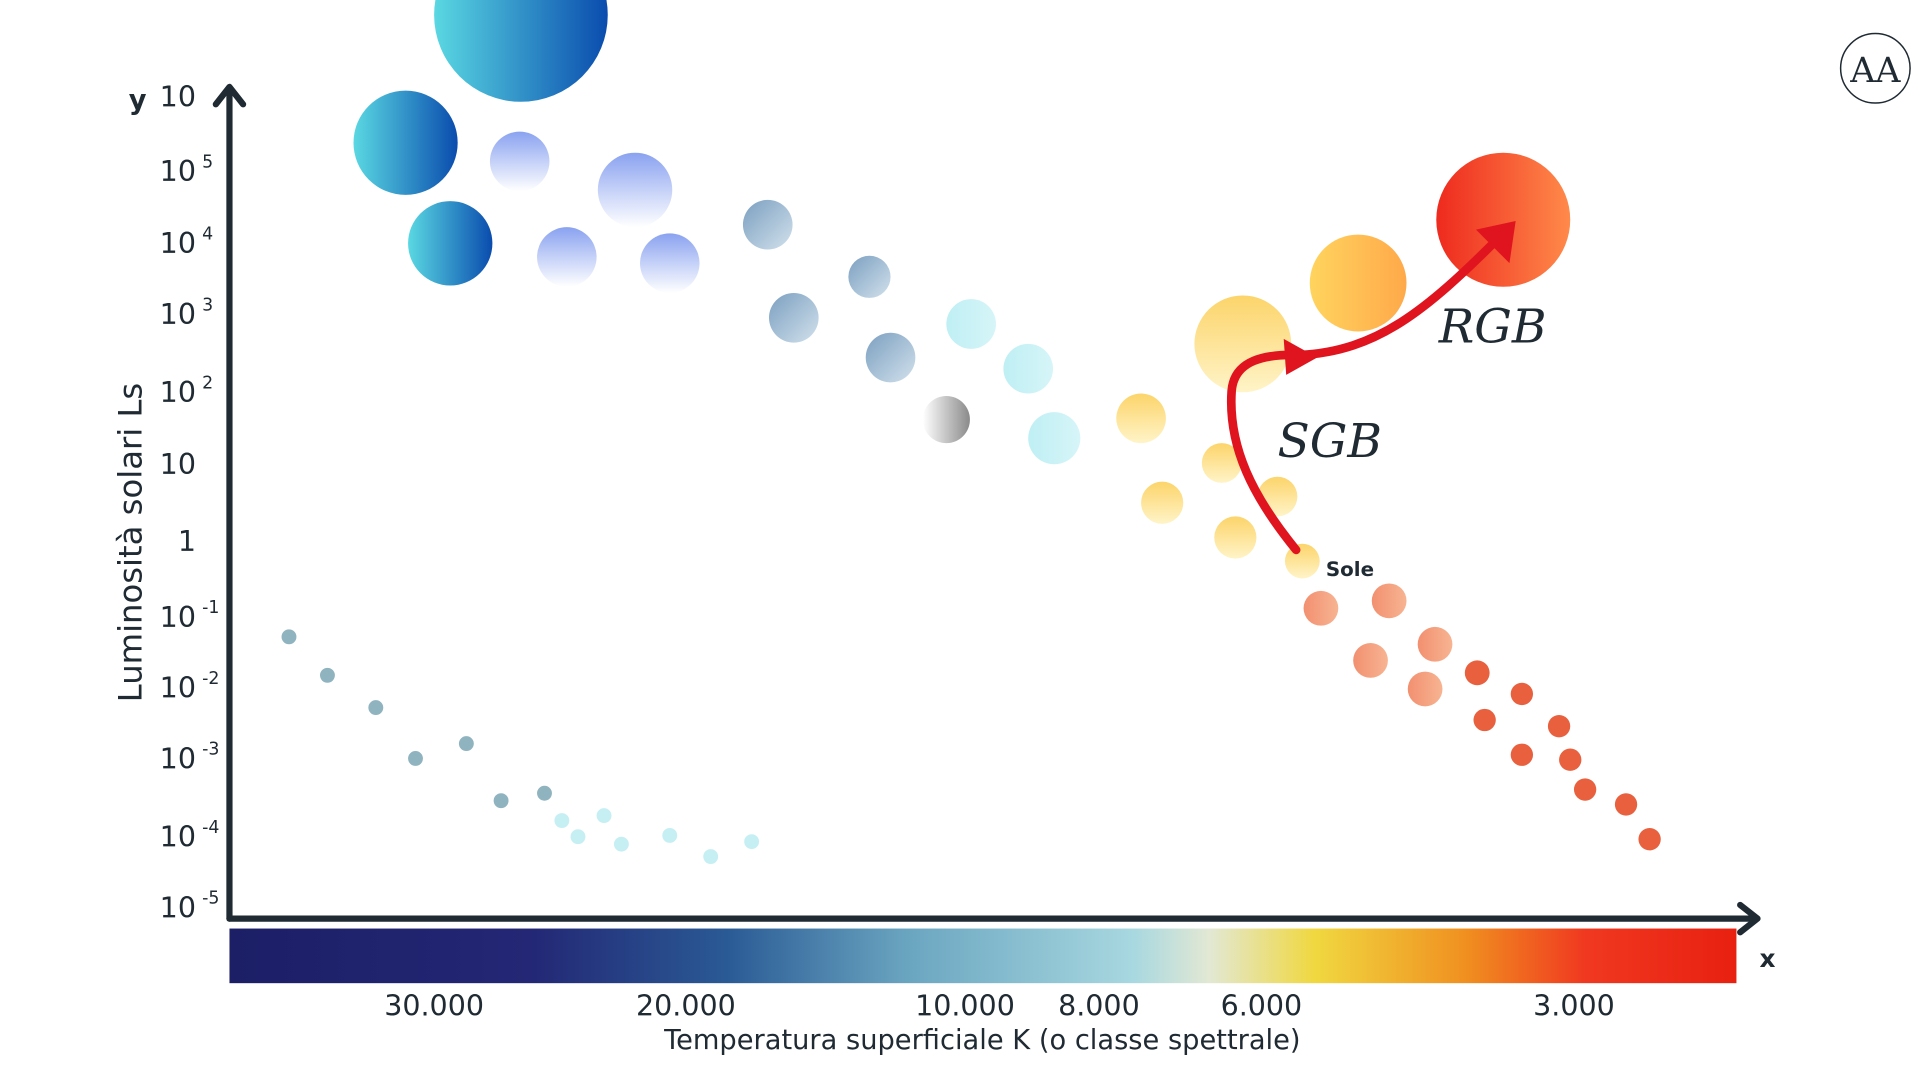 This screenshot has height=1080, width=1920. Describe the element at coordinates (210, 828) in the screenshot. I see `y-tick-exponent: -4` at that location.